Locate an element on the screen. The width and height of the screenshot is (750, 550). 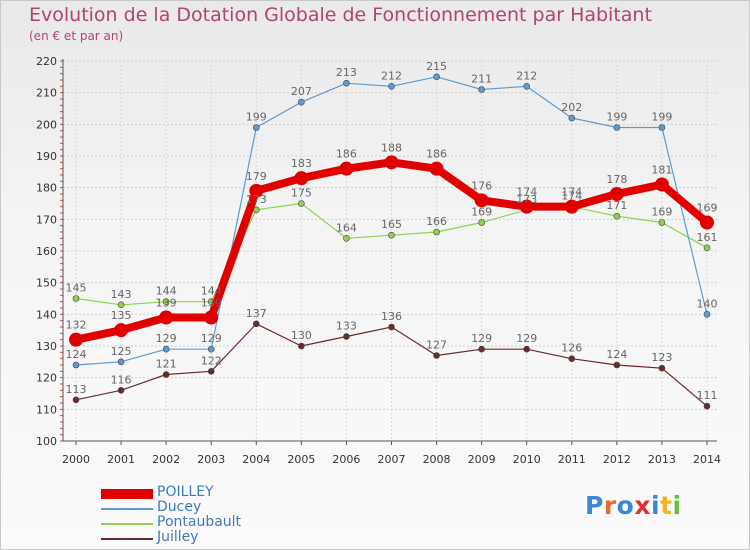
data-label-ducey: 207 is located at coordinates (301, 91).